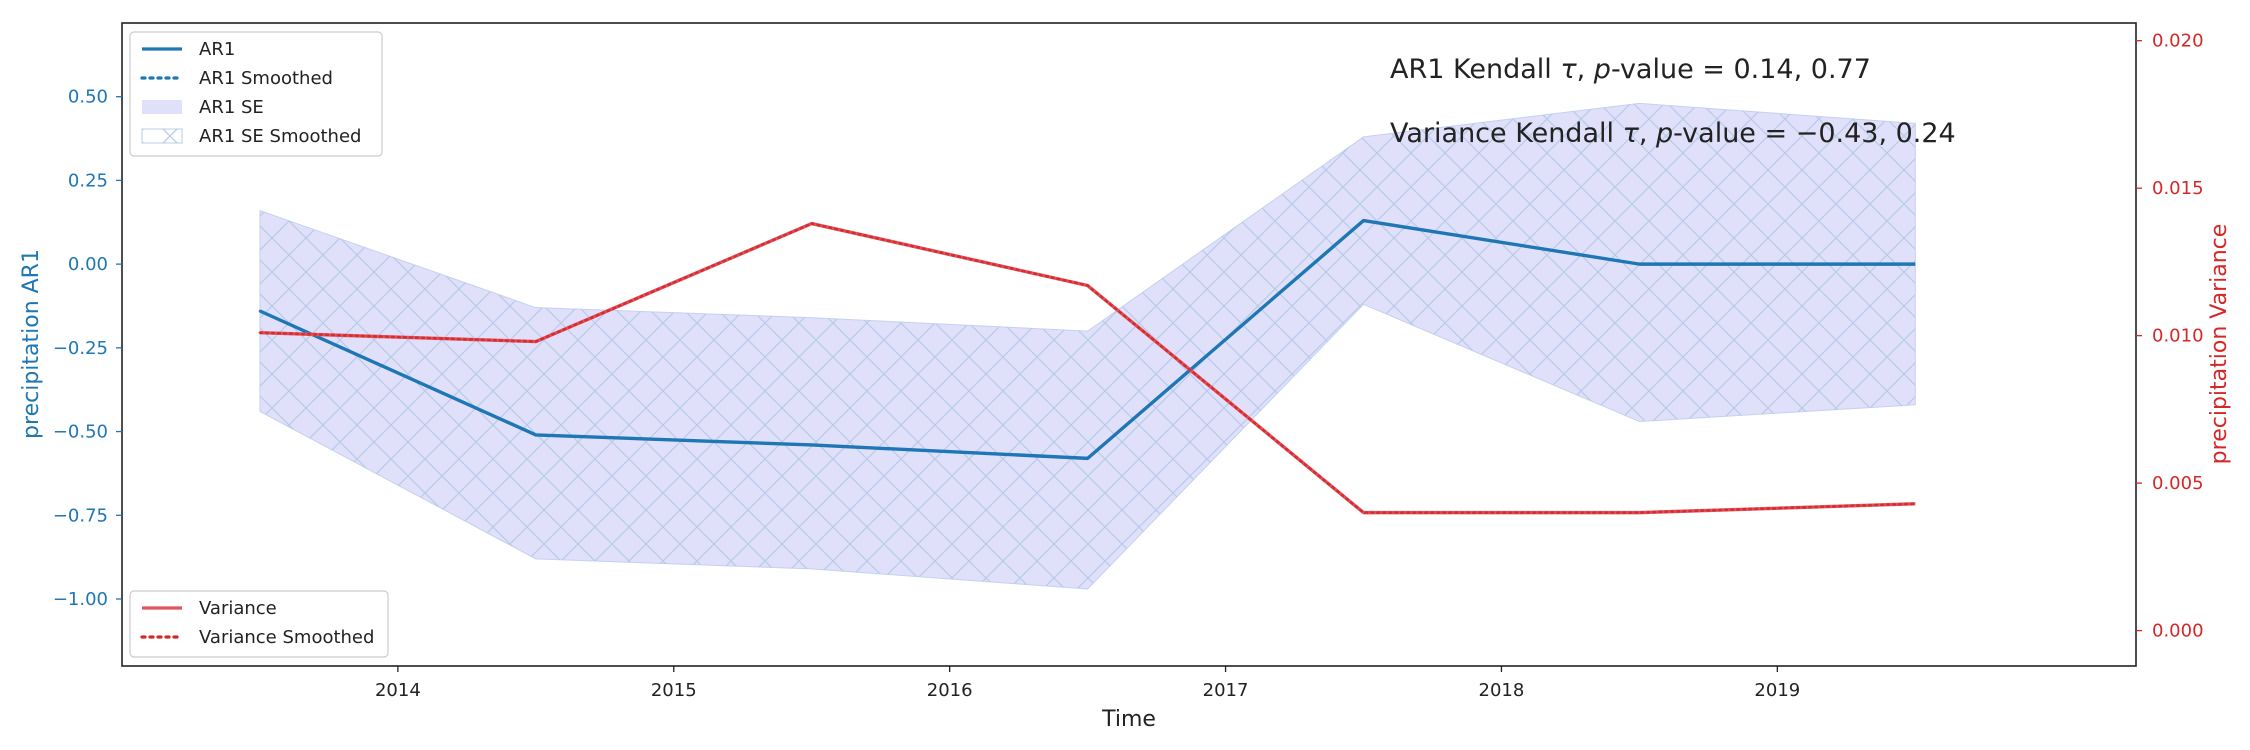 This screenshot has width=2250, height=750. What do you see at coordinates (162, 136) in the screenshot?
I see `legend-swatch-ar1-se-smoothed` at bounding box center [162, 136].